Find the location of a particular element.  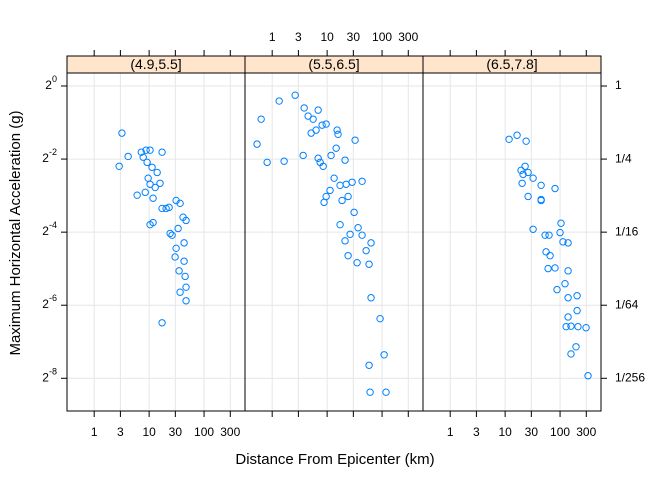

x-axis-label: Distance From Epicenter (km) is located at coordinates (334, 459).